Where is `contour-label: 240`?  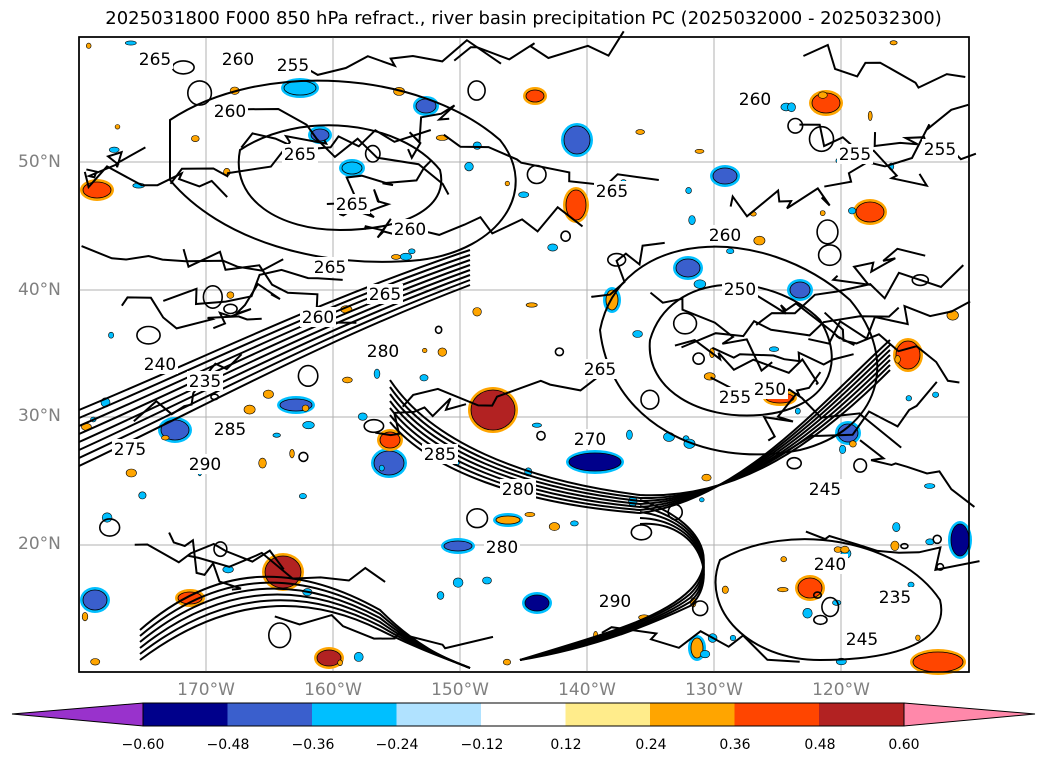
contour-label: 240 is located at coordinates (830, 565).